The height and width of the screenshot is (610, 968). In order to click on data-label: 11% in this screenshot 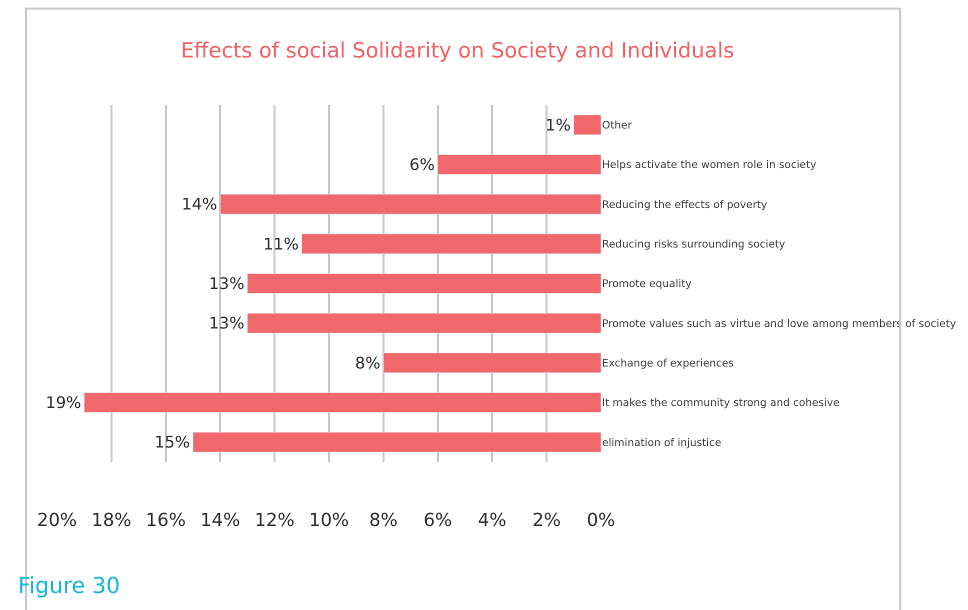, I will do `click(281, 244)`.